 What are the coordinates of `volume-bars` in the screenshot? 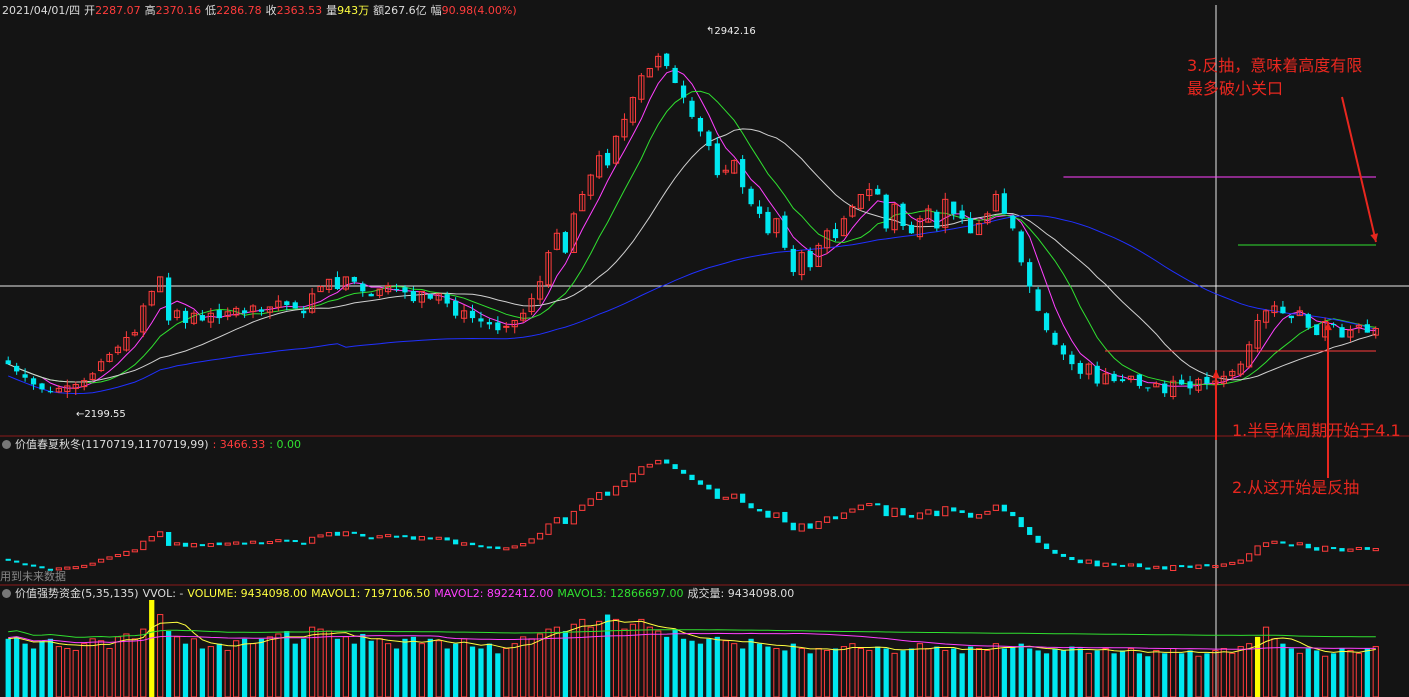 It's located at (692, 648).